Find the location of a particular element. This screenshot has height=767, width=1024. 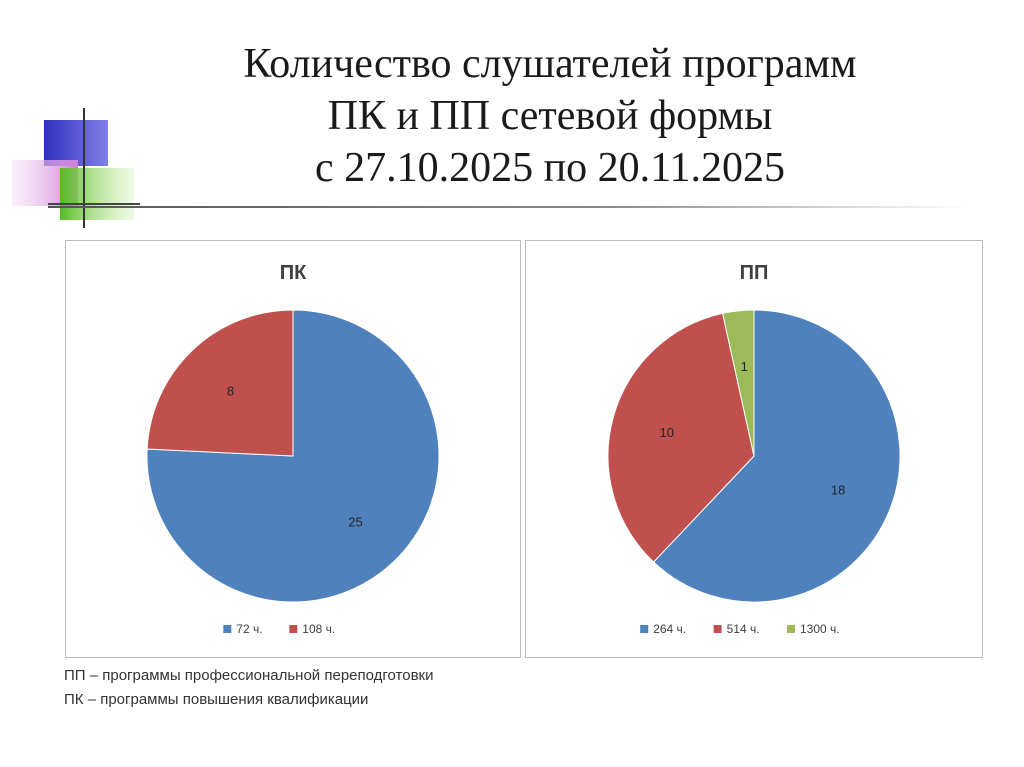

legend-label: 1300 ч. is located at coordinates (820, 629).